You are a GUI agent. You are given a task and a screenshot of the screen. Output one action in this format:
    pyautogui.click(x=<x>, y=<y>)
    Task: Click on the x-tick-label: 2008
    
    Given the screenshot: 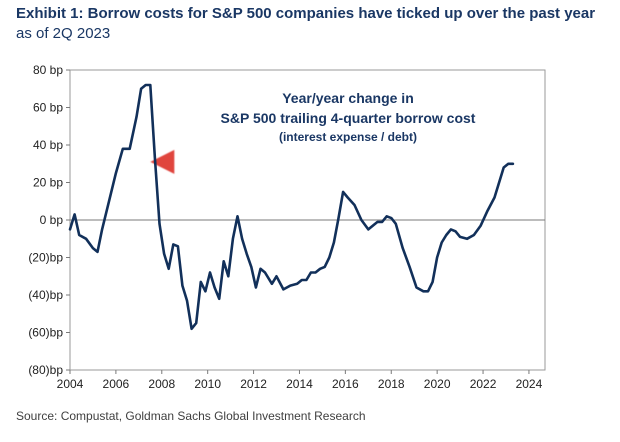 What is the action you would take?
    pyautogui.click(x=161, y=384)
    